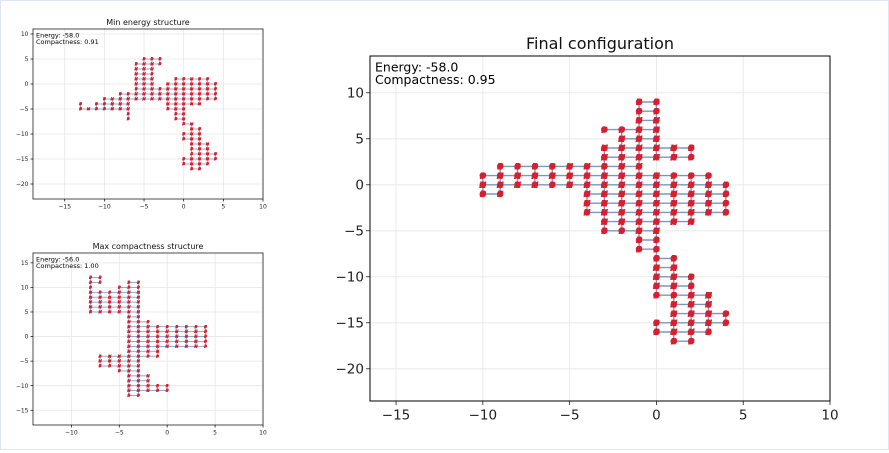 The image size is (889, 453). What do you see at coordinates (67, 42) in the screenshot?
I see `annotation-text: Compactness: 0.91` at bounding box center [67, 42].